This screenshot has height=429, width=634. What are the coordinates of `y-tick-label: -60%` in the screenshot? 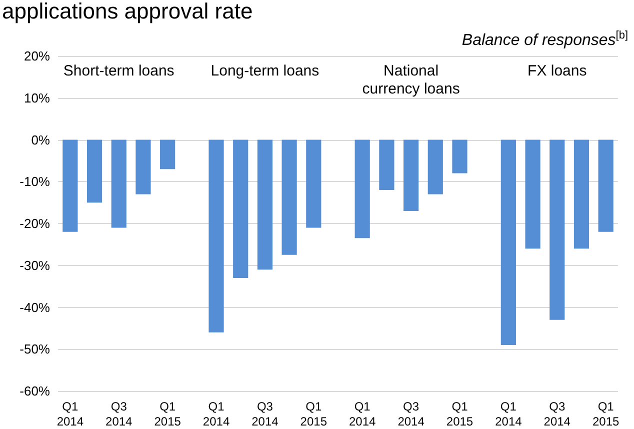 It's located at (35, 391).